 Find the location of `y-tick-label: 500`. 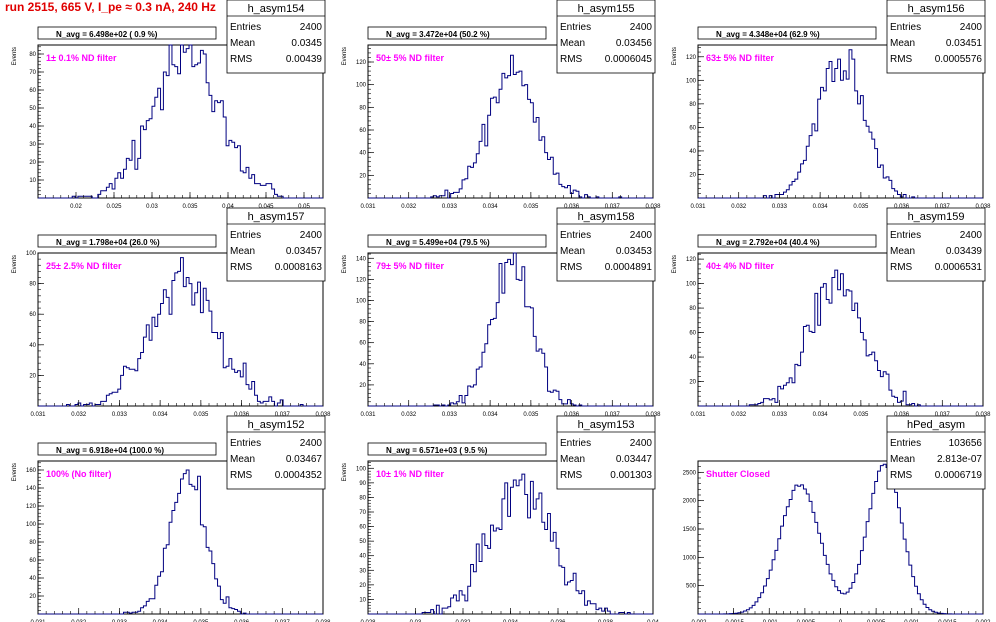

y-tick-label: 500 is located at coordinates (691, 587).